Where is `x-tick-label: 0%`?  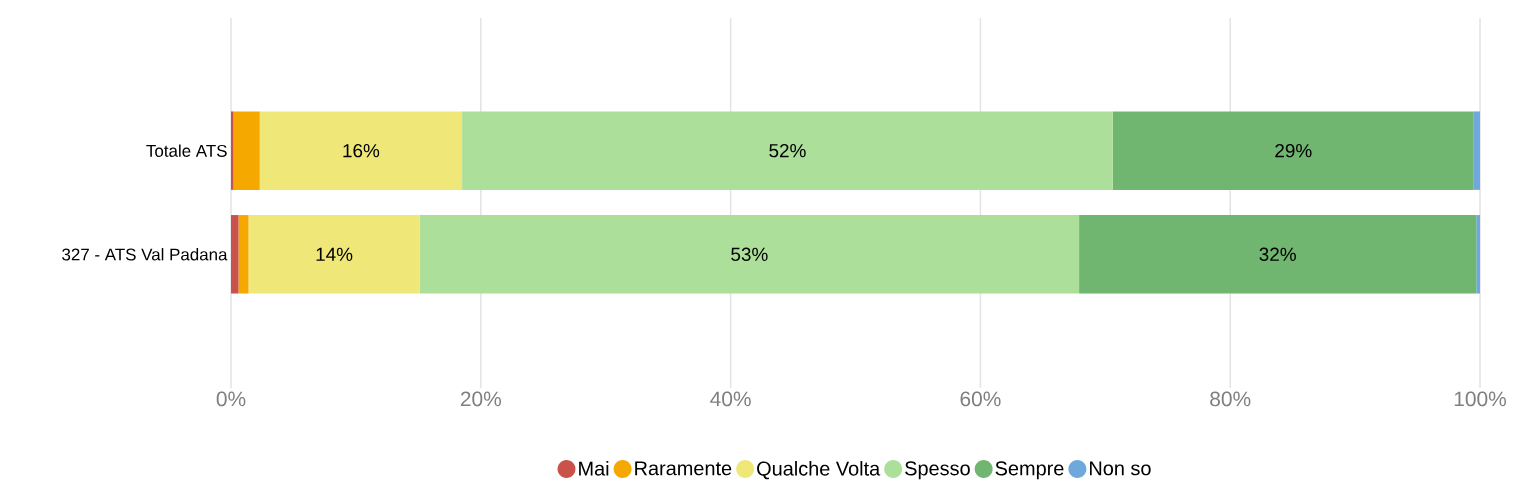 x-tick-label: 0% is located at coordinates (231, 399).